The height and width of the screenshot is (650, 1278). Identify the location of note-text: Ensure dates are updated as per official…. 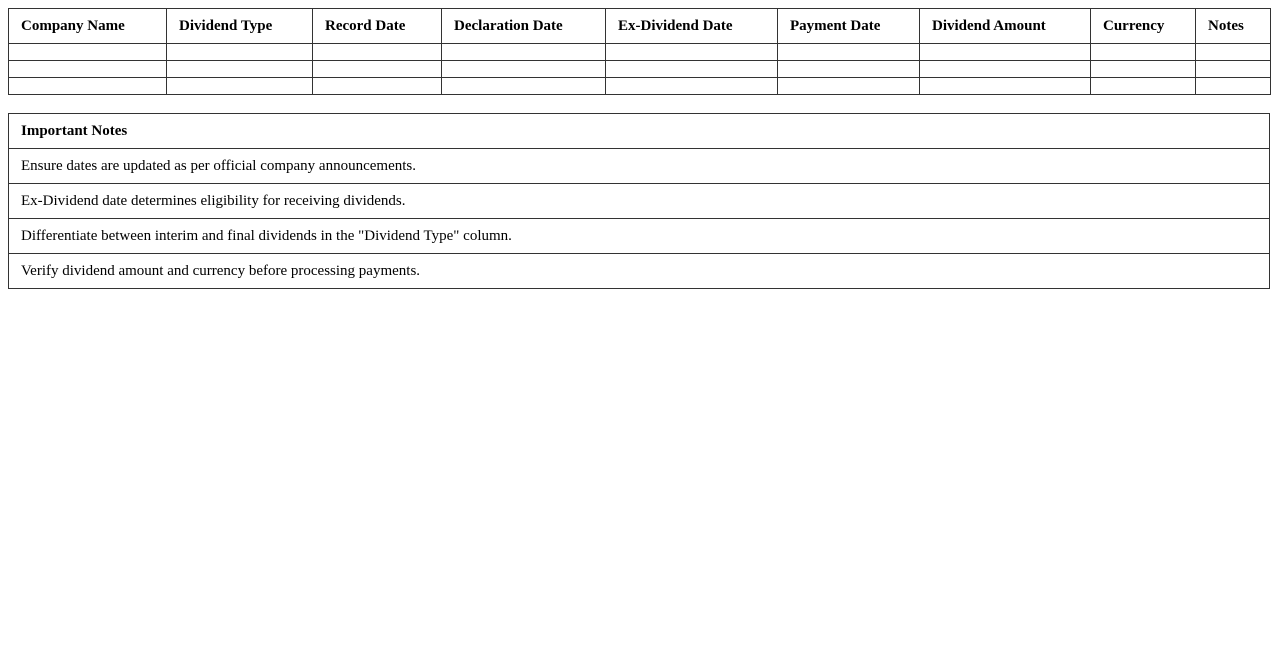
(639, 166).